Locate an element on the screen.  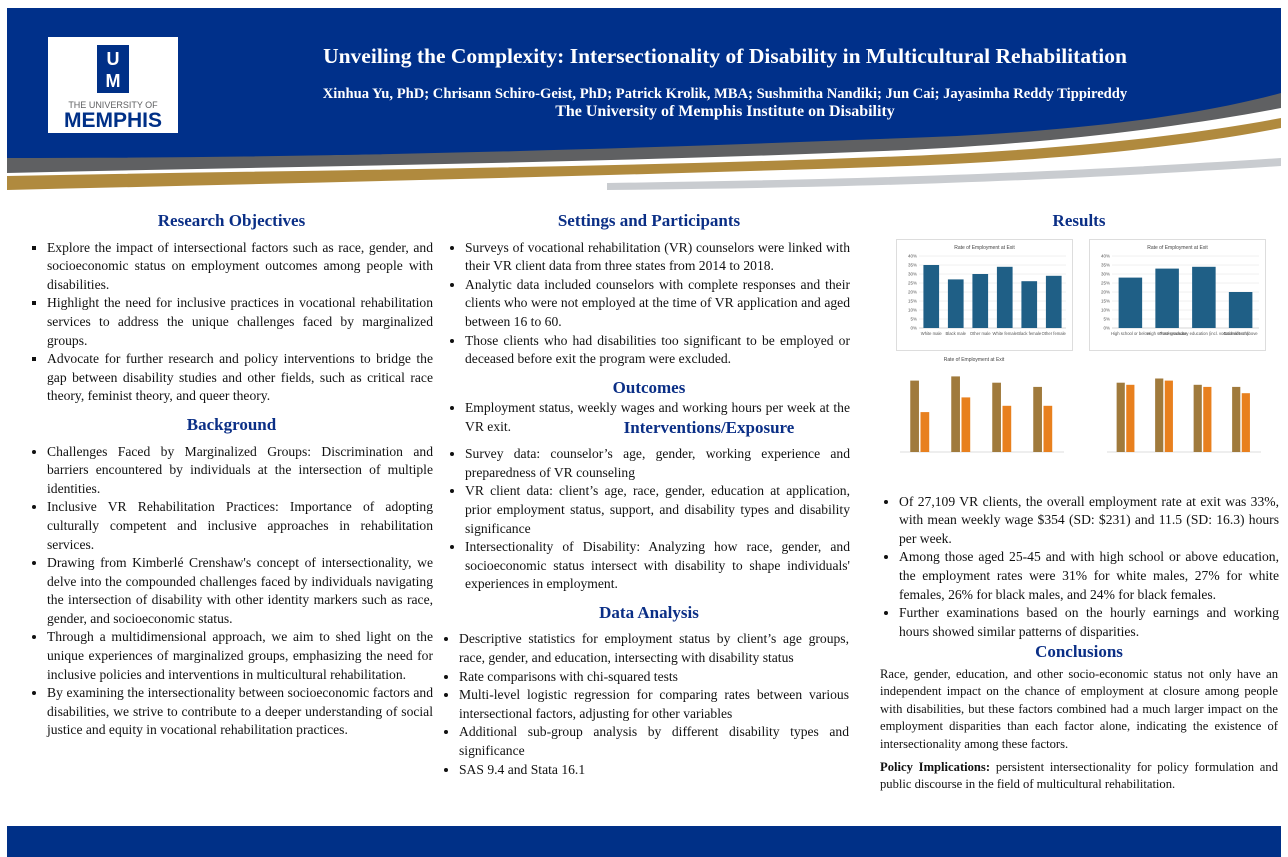
svg-text: M is located at coordinates (113, 81).